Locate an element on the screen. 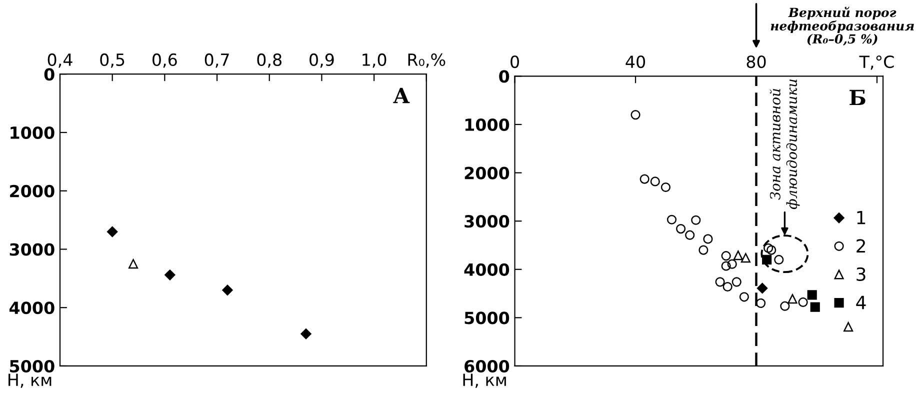 This screenshot has height=414, width=916. x-tick-label: 0,4 is located at coordinates (60, 60).